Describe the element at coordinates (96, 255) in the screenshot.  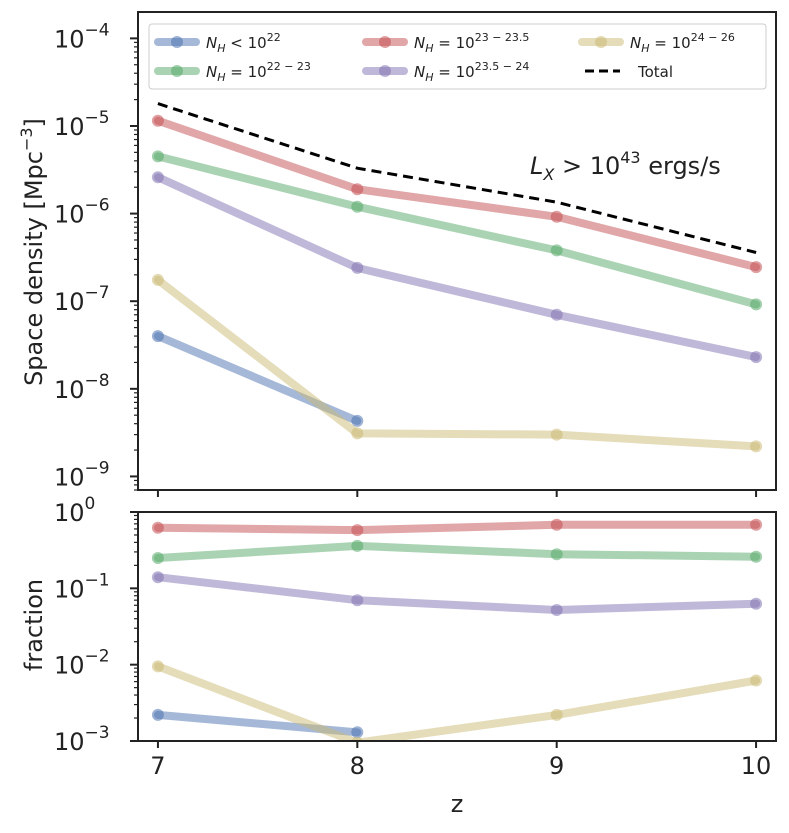
I see `top-y-ticks: 10⁻⁹ 10⁻⁸ 10⁻⁷ 10⁻⁶ 10⁻⁵ 10⁻⁴` at that location.